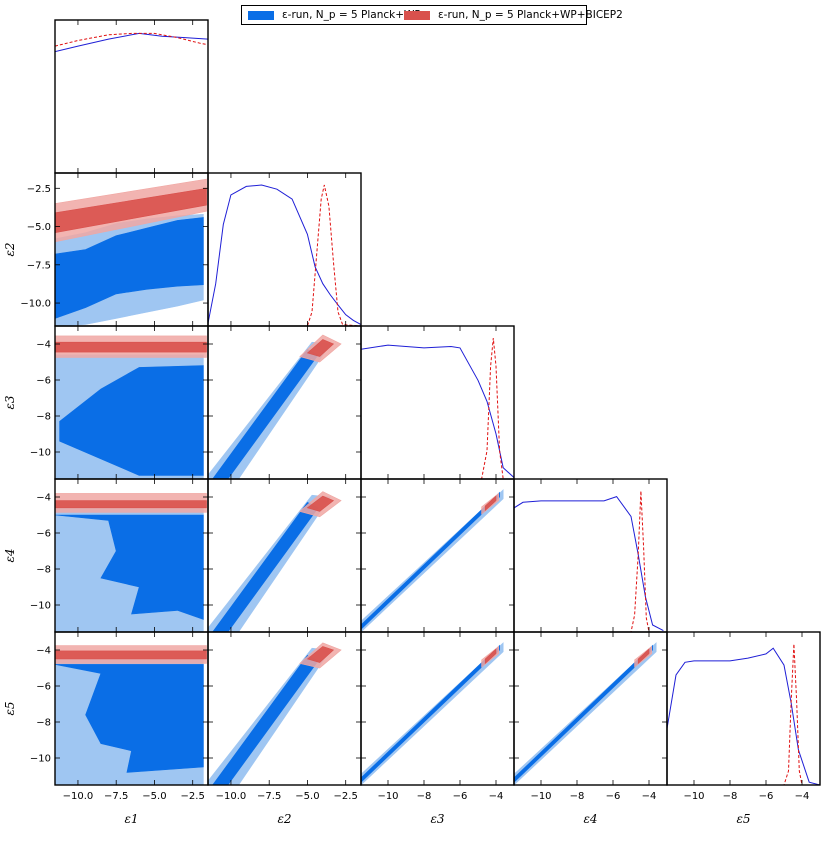 This screenshot has width=830, height=843. Describe the element at coordinates (590, 819) in the screenshot. I see `x-axis-label-ε4: ε4` at that location.